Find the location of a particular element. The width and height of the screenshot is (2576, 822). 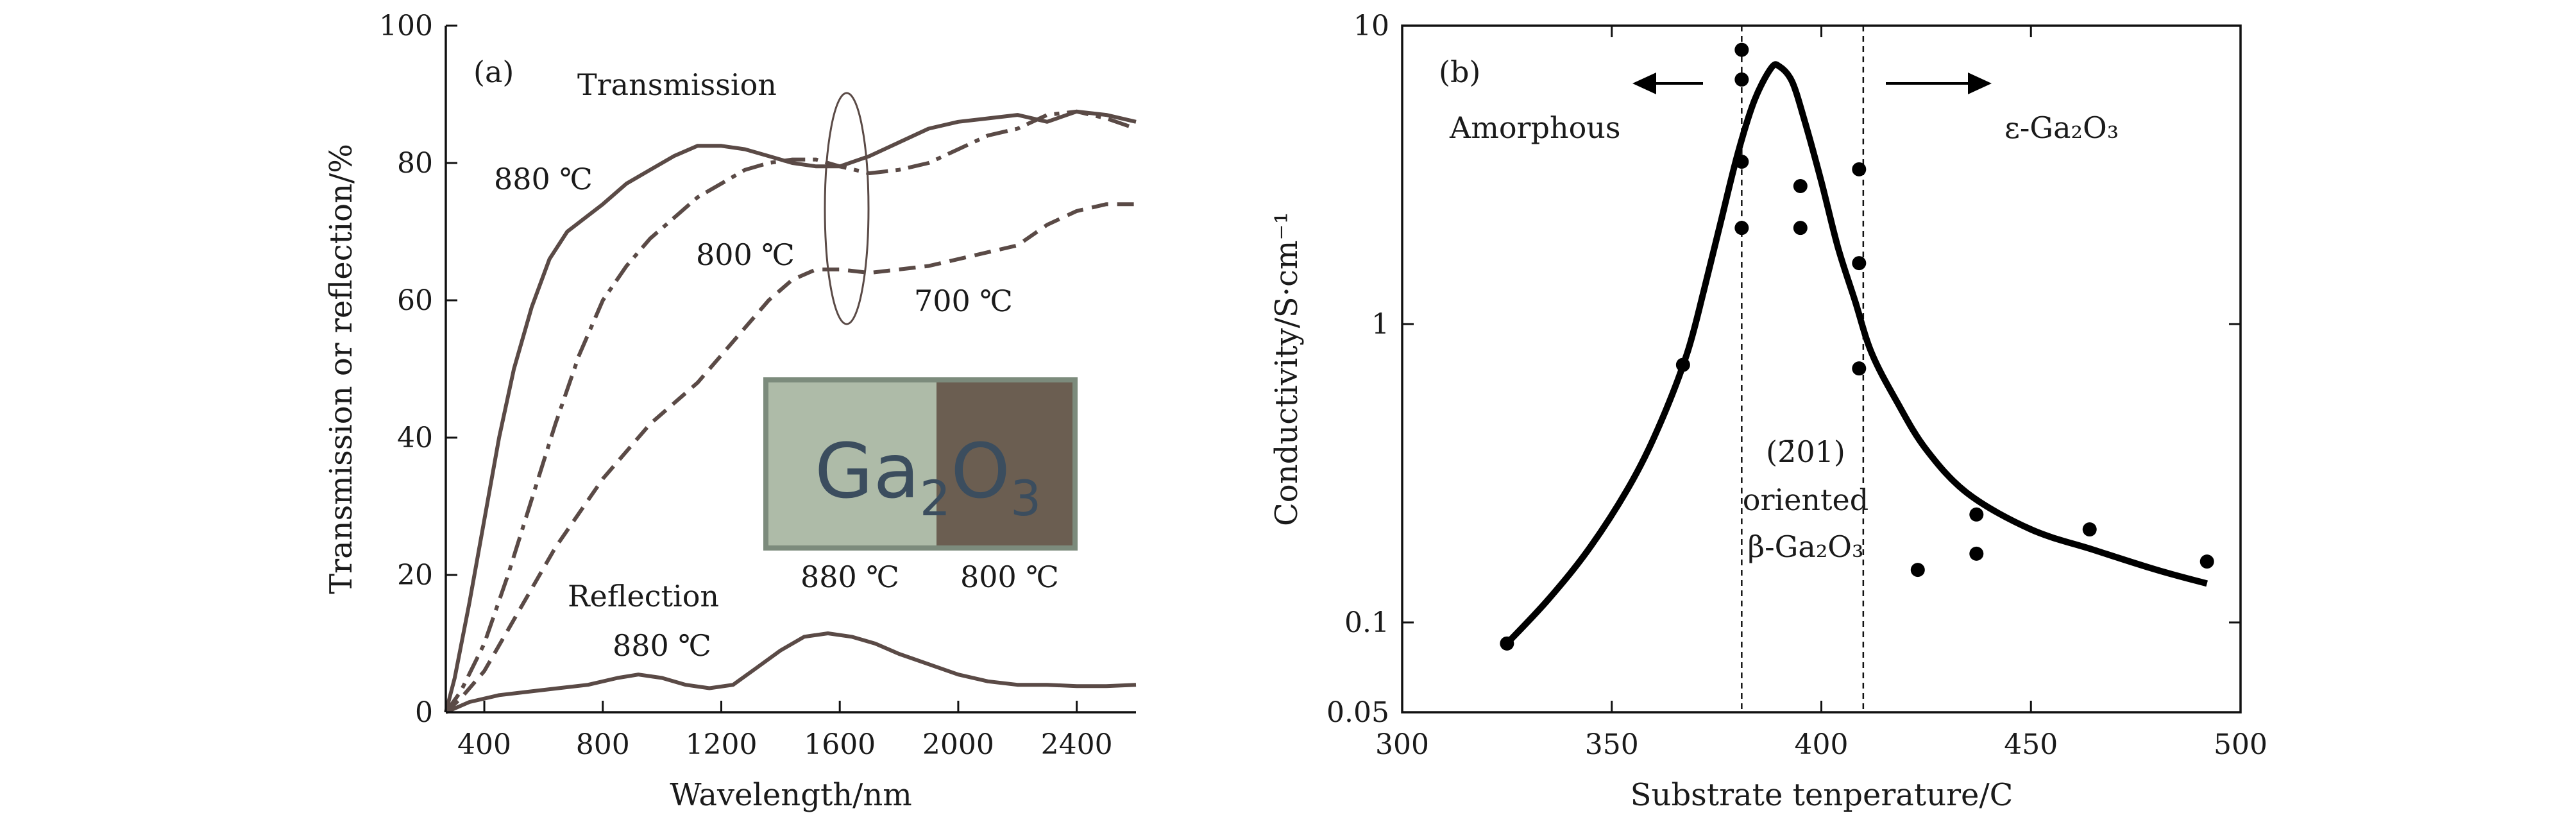

panel-a-xtick-label: 1600 is located at coordinates (840, 744).